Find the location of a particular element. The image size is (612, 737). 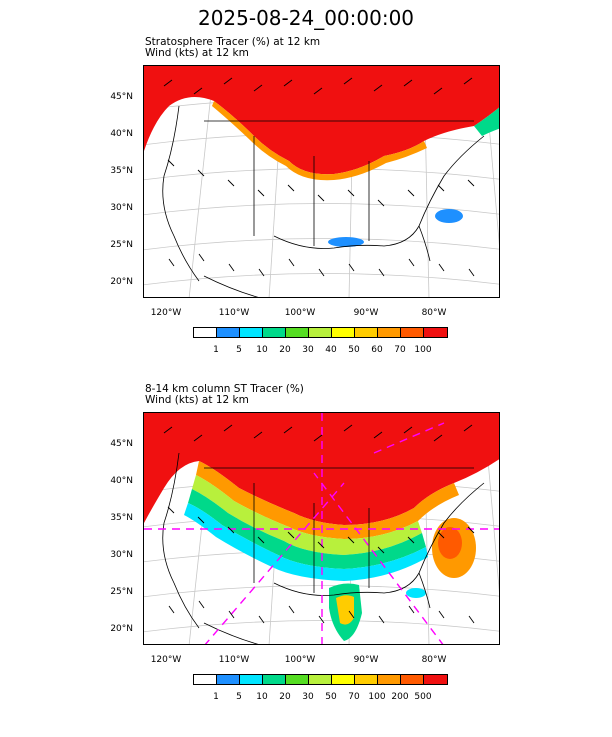

panel2-colorbar-label: 70 is located at coordinates (354, 697).